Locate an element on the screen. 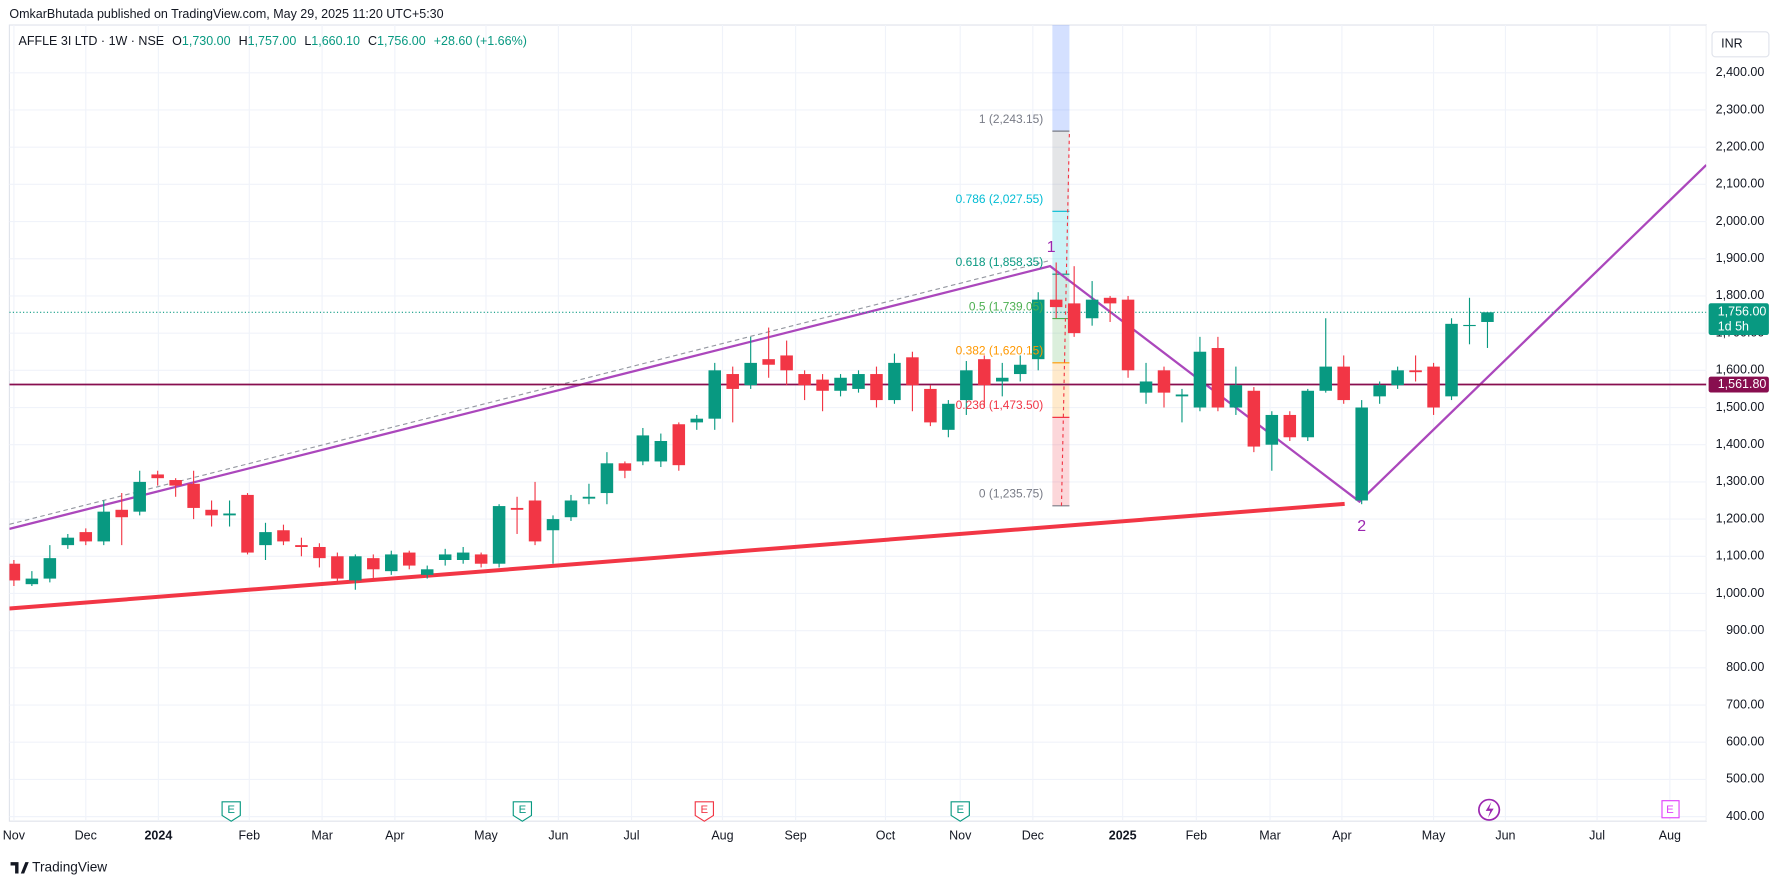  symbol: AFFLE 3I LTD · 1W · NSE is located at coordinates (92, 41).